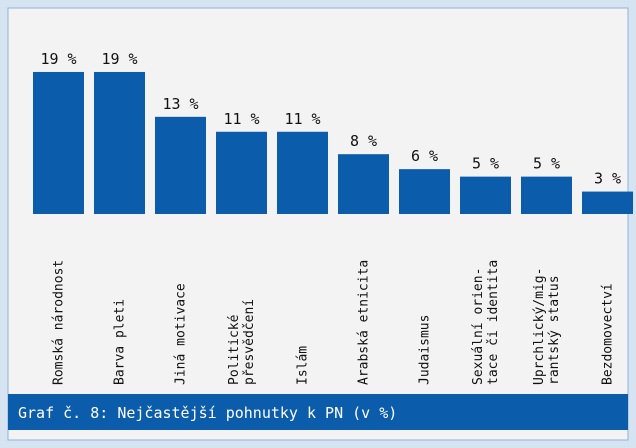 The image size is (636, 448). I want to click on value-label: 3 %, so click(607, 179).